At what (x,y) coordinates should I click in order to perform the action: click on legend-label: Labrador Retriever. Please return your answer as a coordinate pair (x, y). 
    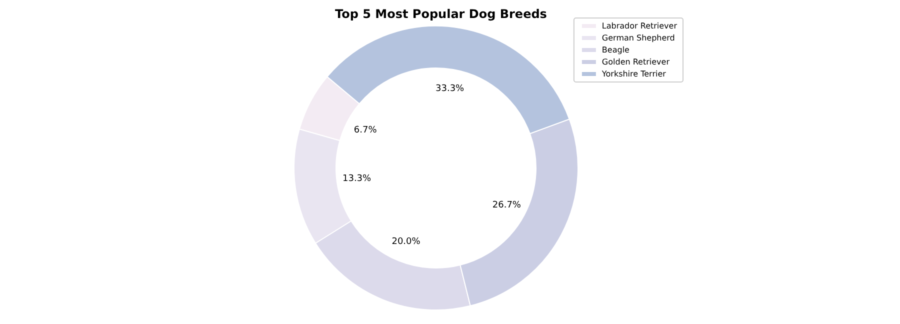
    Looking at the image, I should click on (640, 26).